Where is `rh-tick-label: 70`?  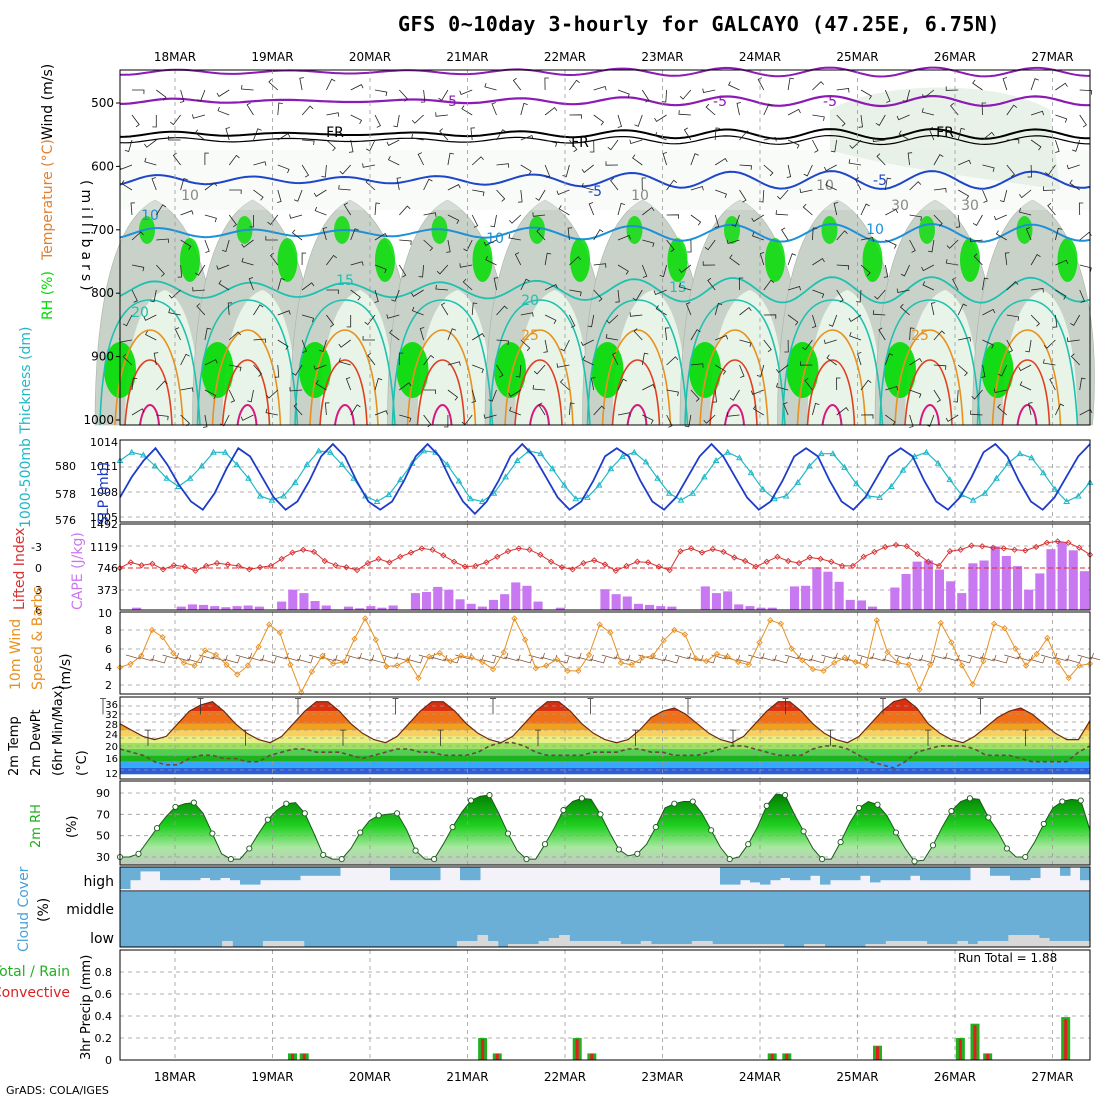
rh-tick-label: 70 is located at coordinates (103, 814).